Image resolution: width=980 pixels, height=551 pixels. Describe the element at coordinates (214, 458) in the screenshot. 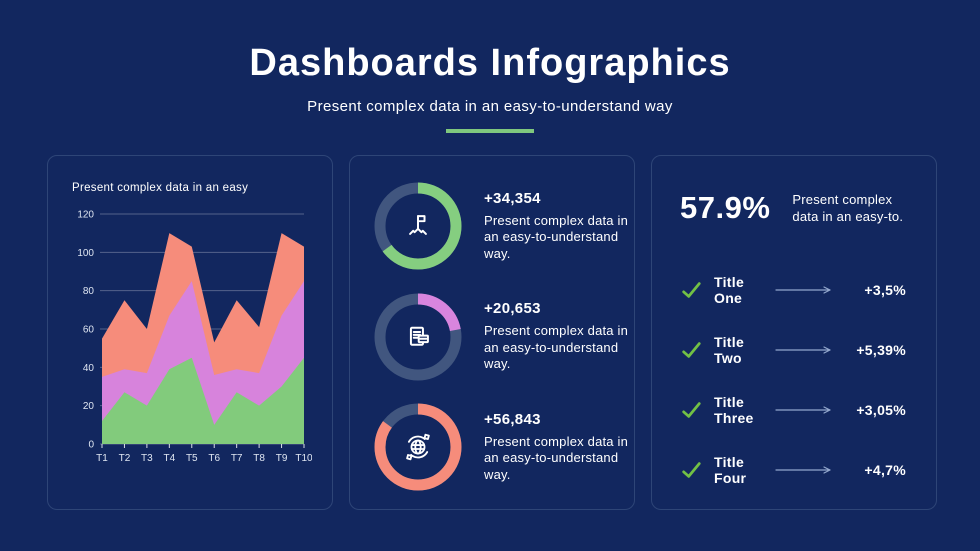

I see `svg-text: T6` at that location.